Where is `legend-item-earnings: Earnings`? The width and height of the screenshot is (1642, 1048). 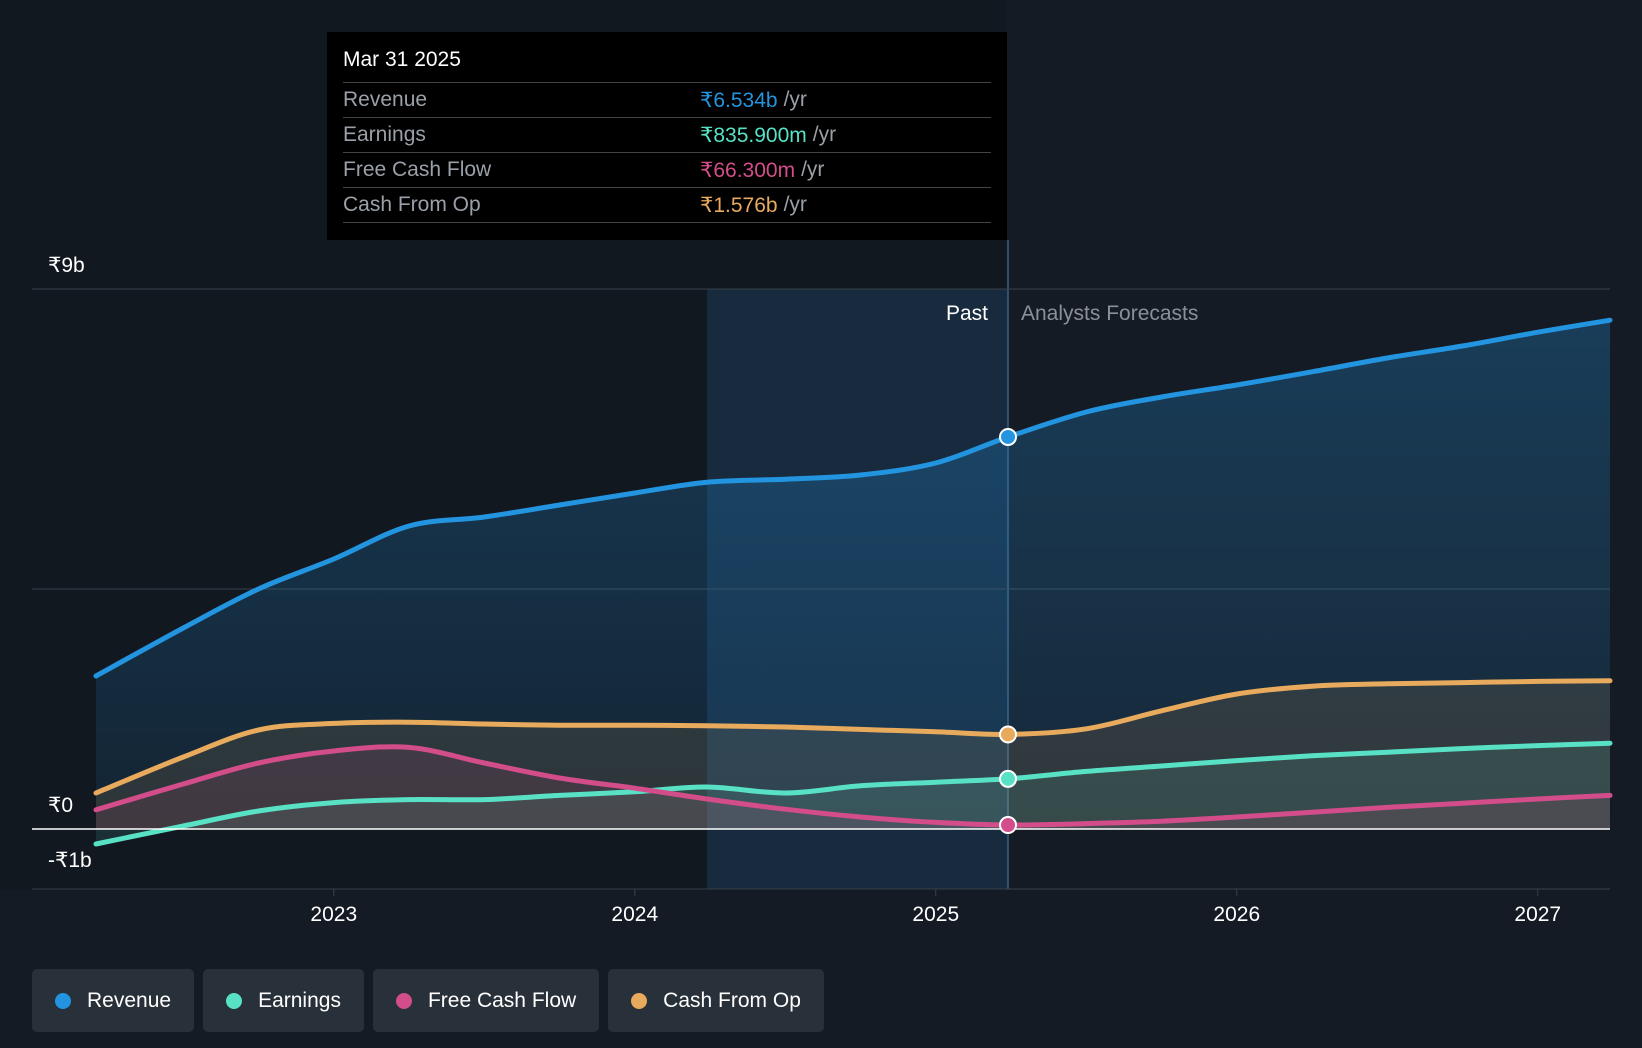
legend-item-earnings: Earnings is located at coordinates (283, 1000).